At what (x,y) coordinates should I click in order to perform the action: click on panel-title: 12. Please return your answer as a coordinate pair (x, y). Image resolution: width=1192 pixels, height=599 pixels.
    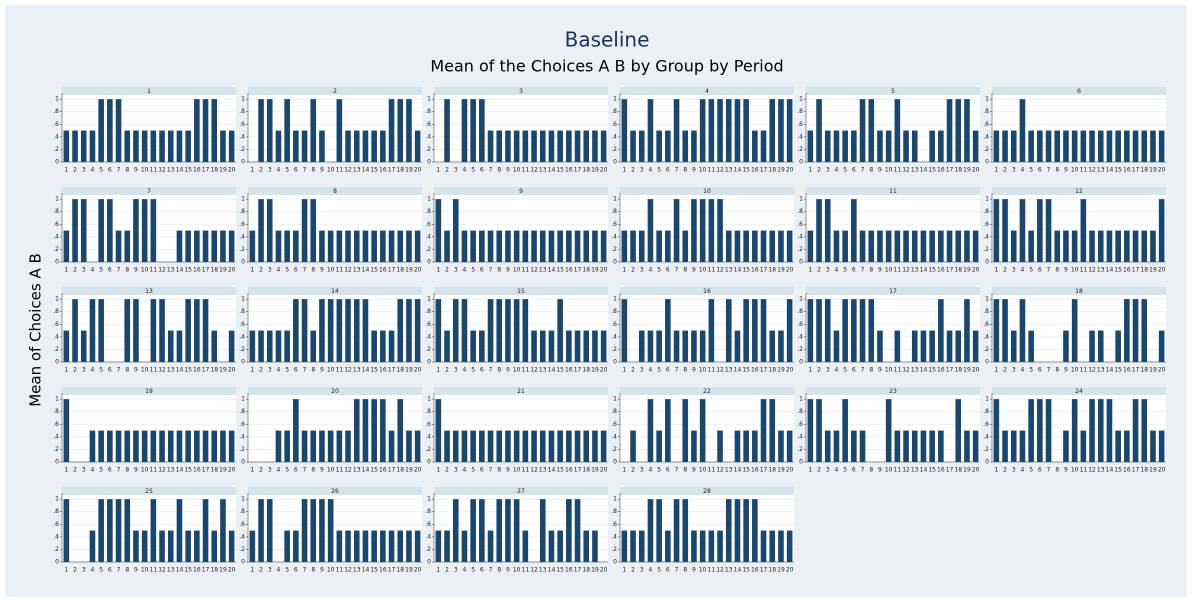
    Looking at the image, I should click on (1079, 191).